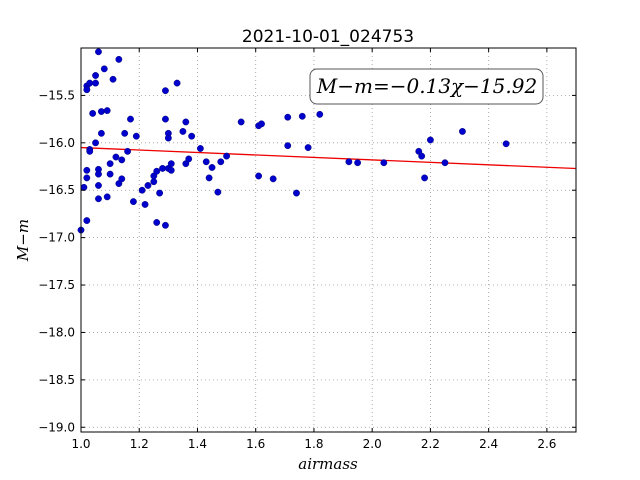  What do you see at coordinates (56, 380) in the screenshot?
I see `y-tick-label: −18.5` at bounding box center [56, 380].